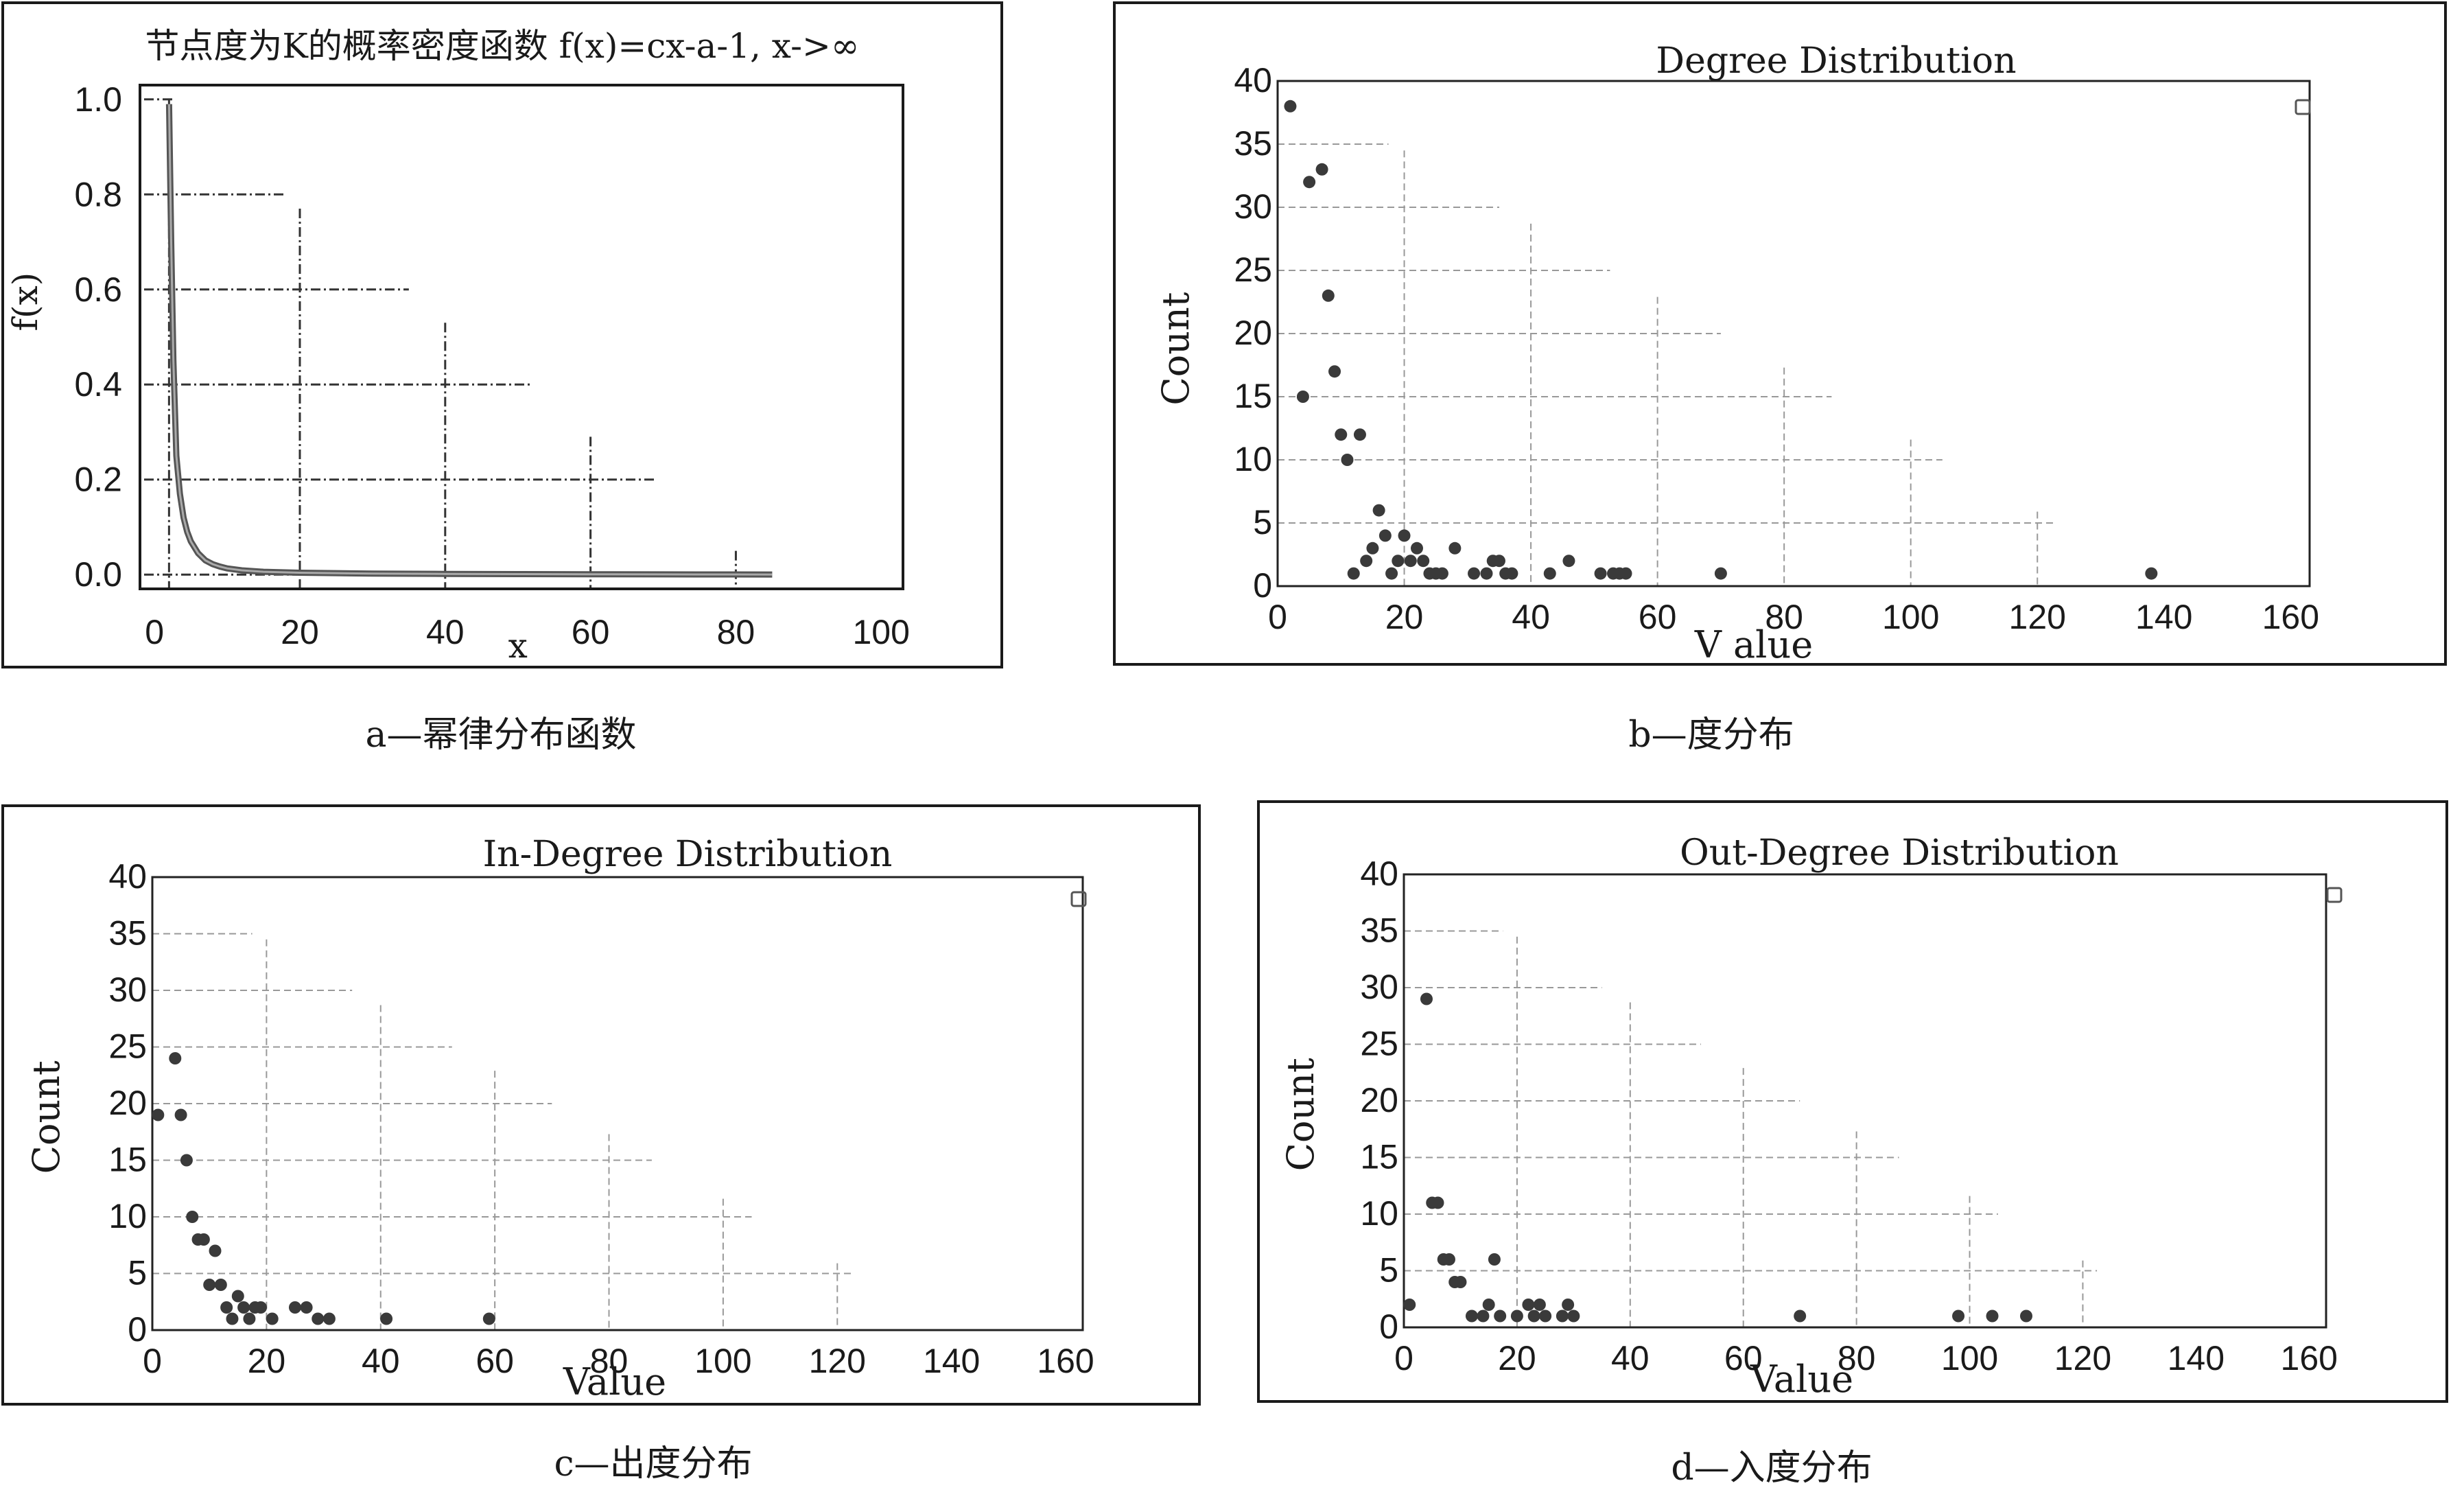 The width and height of the screenshot is (2464, 1490). I want to click on chart-title: In-Degree Distribution, so click(688, 855).